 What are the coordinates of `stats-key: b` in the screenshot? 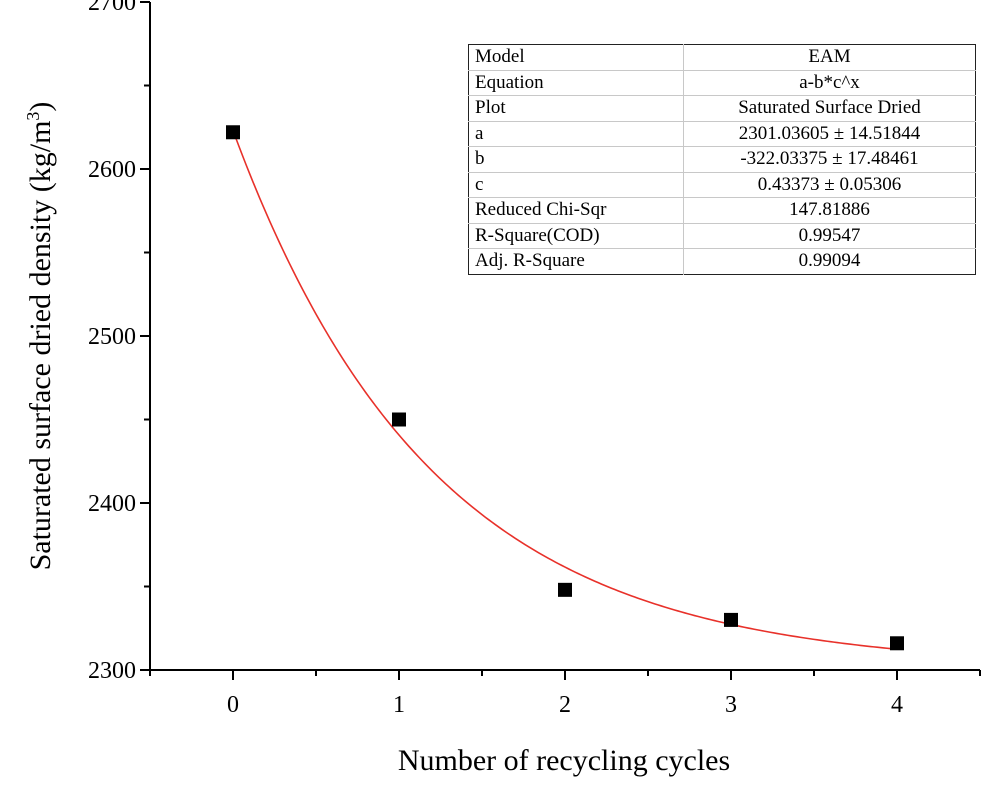 It's located at (576, 159).